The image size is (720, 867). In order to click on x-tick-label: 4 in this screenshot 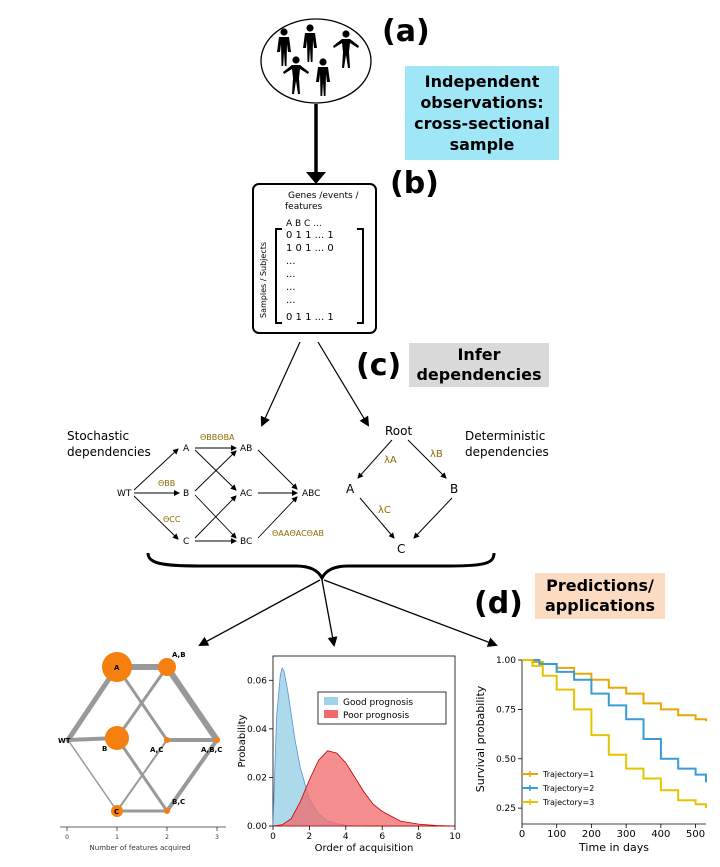, I will do `click(346, 837)`.